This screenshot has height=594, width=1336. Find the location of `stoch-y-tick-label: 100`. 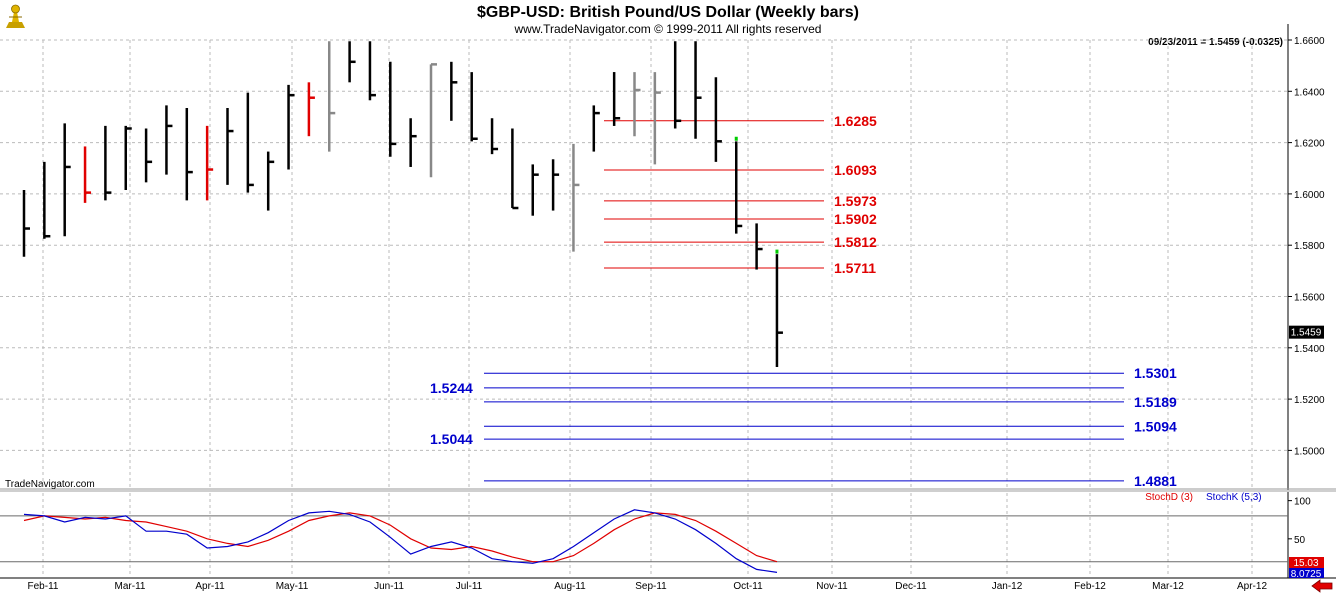

stoch-y-tick-label: 100 is located at coordinates (1302, 502).